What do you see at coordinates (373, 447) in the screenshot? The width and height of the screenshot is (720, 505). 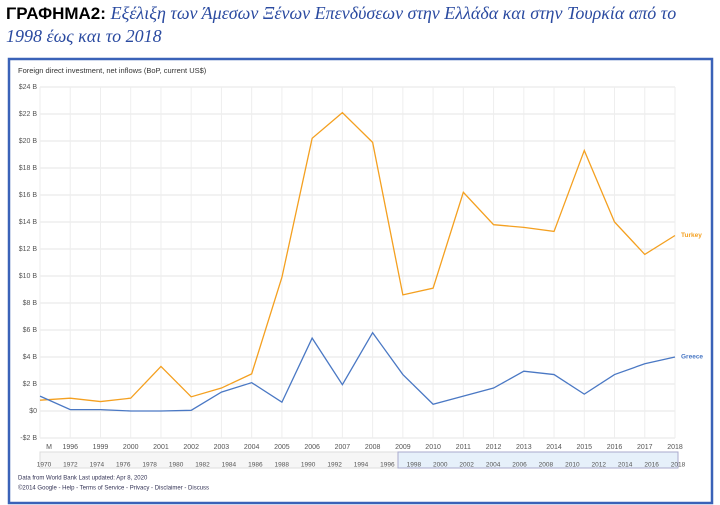 I see `x-tick-label: 2008` at bounding box center [373, 447].